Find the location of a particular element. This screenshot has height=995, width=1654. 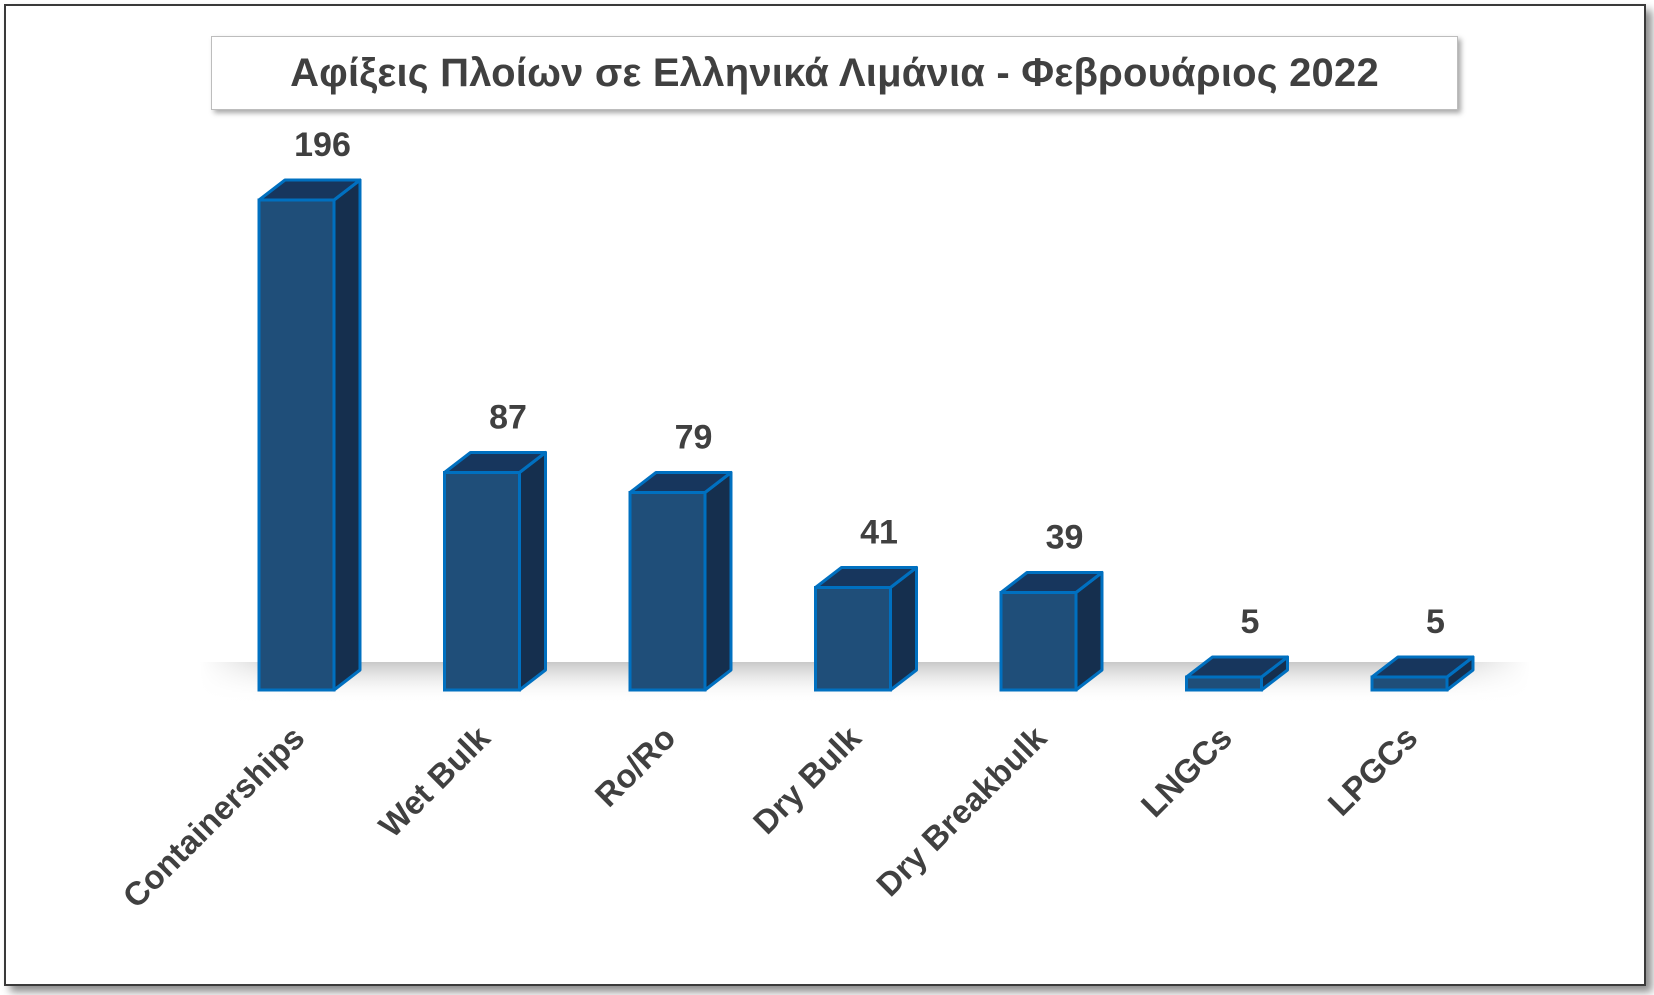

x-tick-label: Dry Breakbulk is located at coordinates (961, 810).